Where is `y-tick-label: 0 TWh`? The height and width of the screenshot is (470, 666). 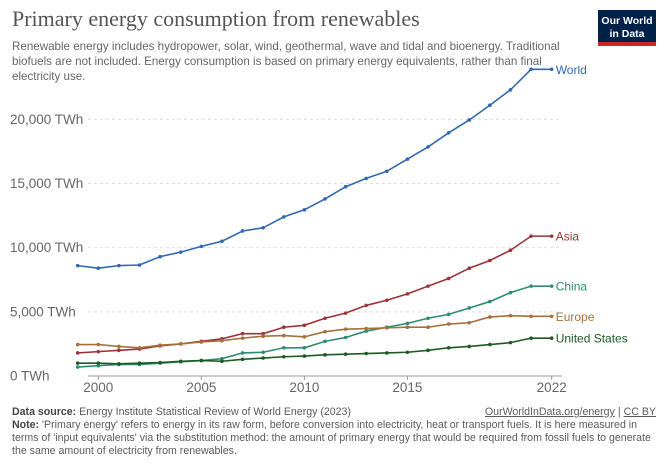
y-tick-label: 0 TWh is located at coordinates (30, 376).